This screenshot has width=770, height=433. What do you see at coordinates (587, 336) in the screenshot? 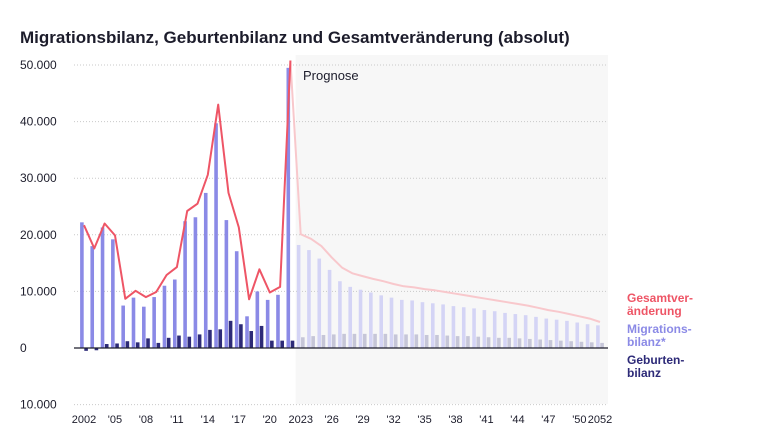
I see `bar-migrationsbilanz-2051` at bounding box center [587, 336].